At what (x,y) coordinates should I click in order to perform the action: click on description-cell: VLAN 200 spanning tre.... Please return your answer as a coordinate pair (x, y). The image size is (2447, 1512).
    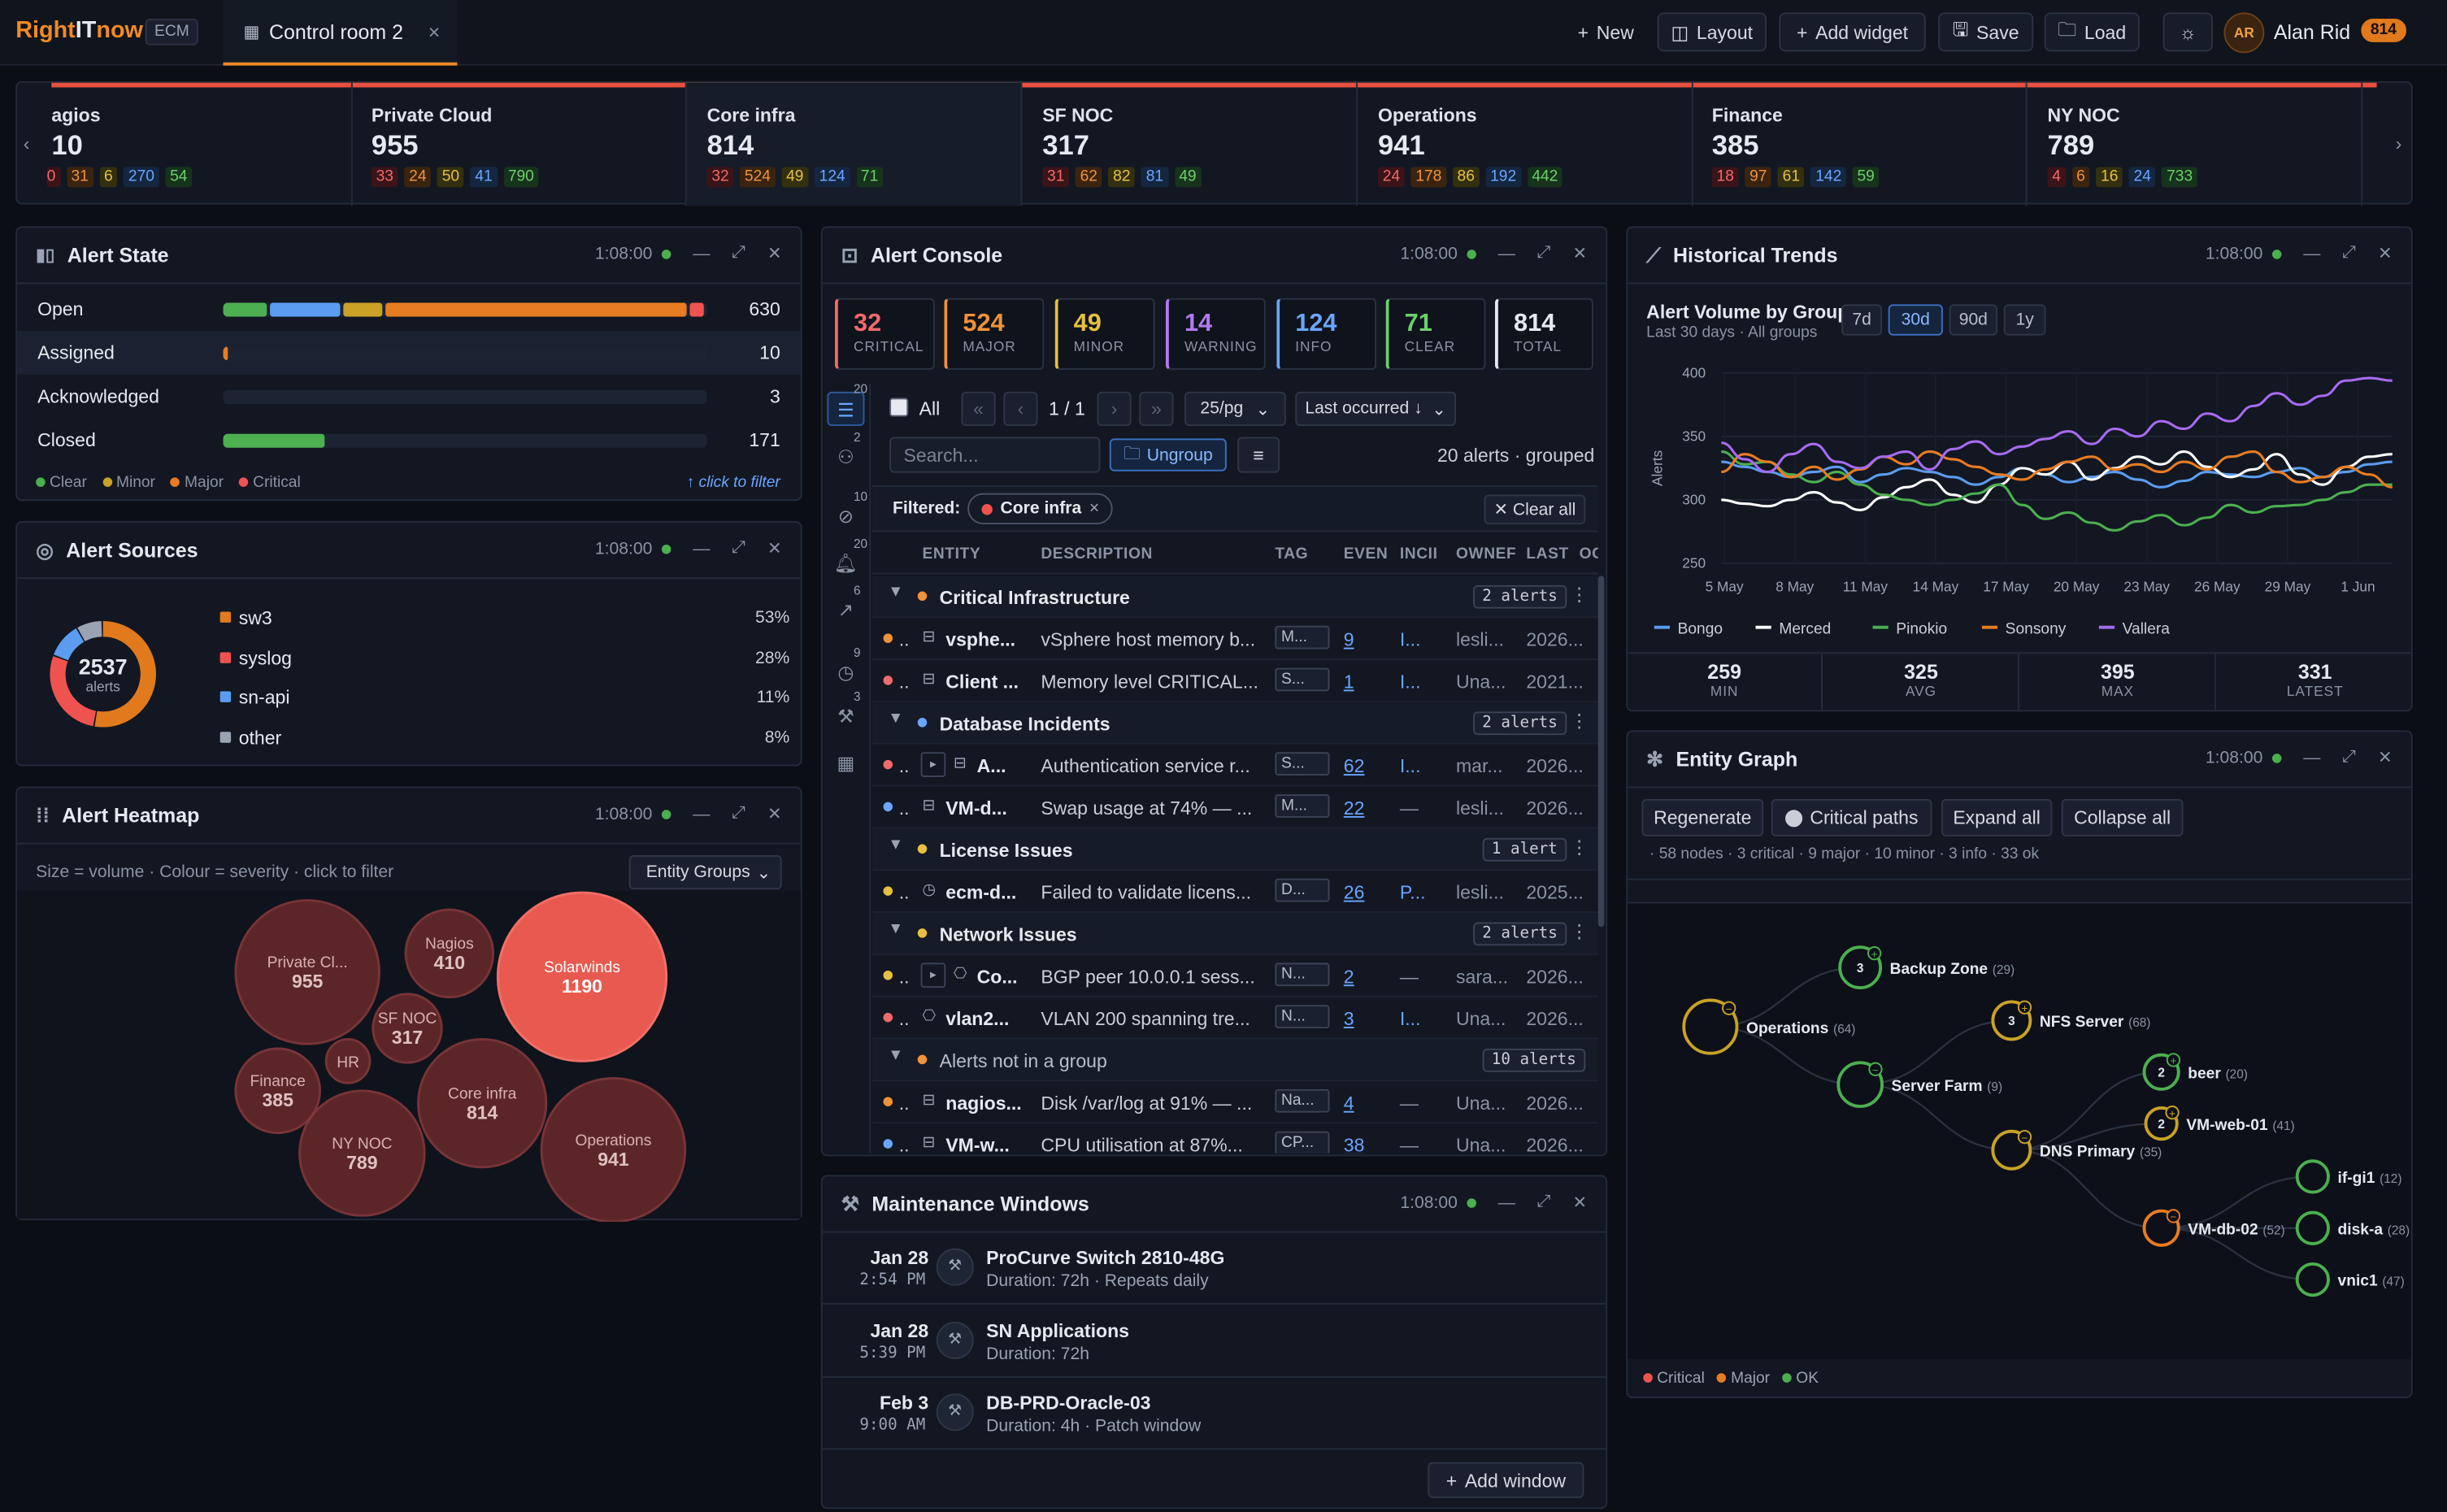
    Looking at the image, I should click on (1146, 1019).